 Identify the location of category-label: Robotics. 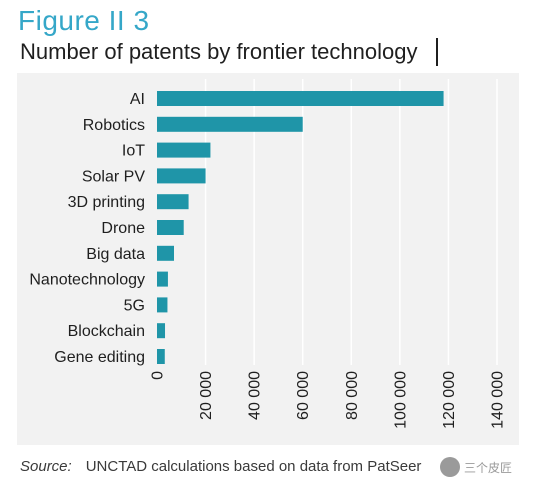
(114, 125).